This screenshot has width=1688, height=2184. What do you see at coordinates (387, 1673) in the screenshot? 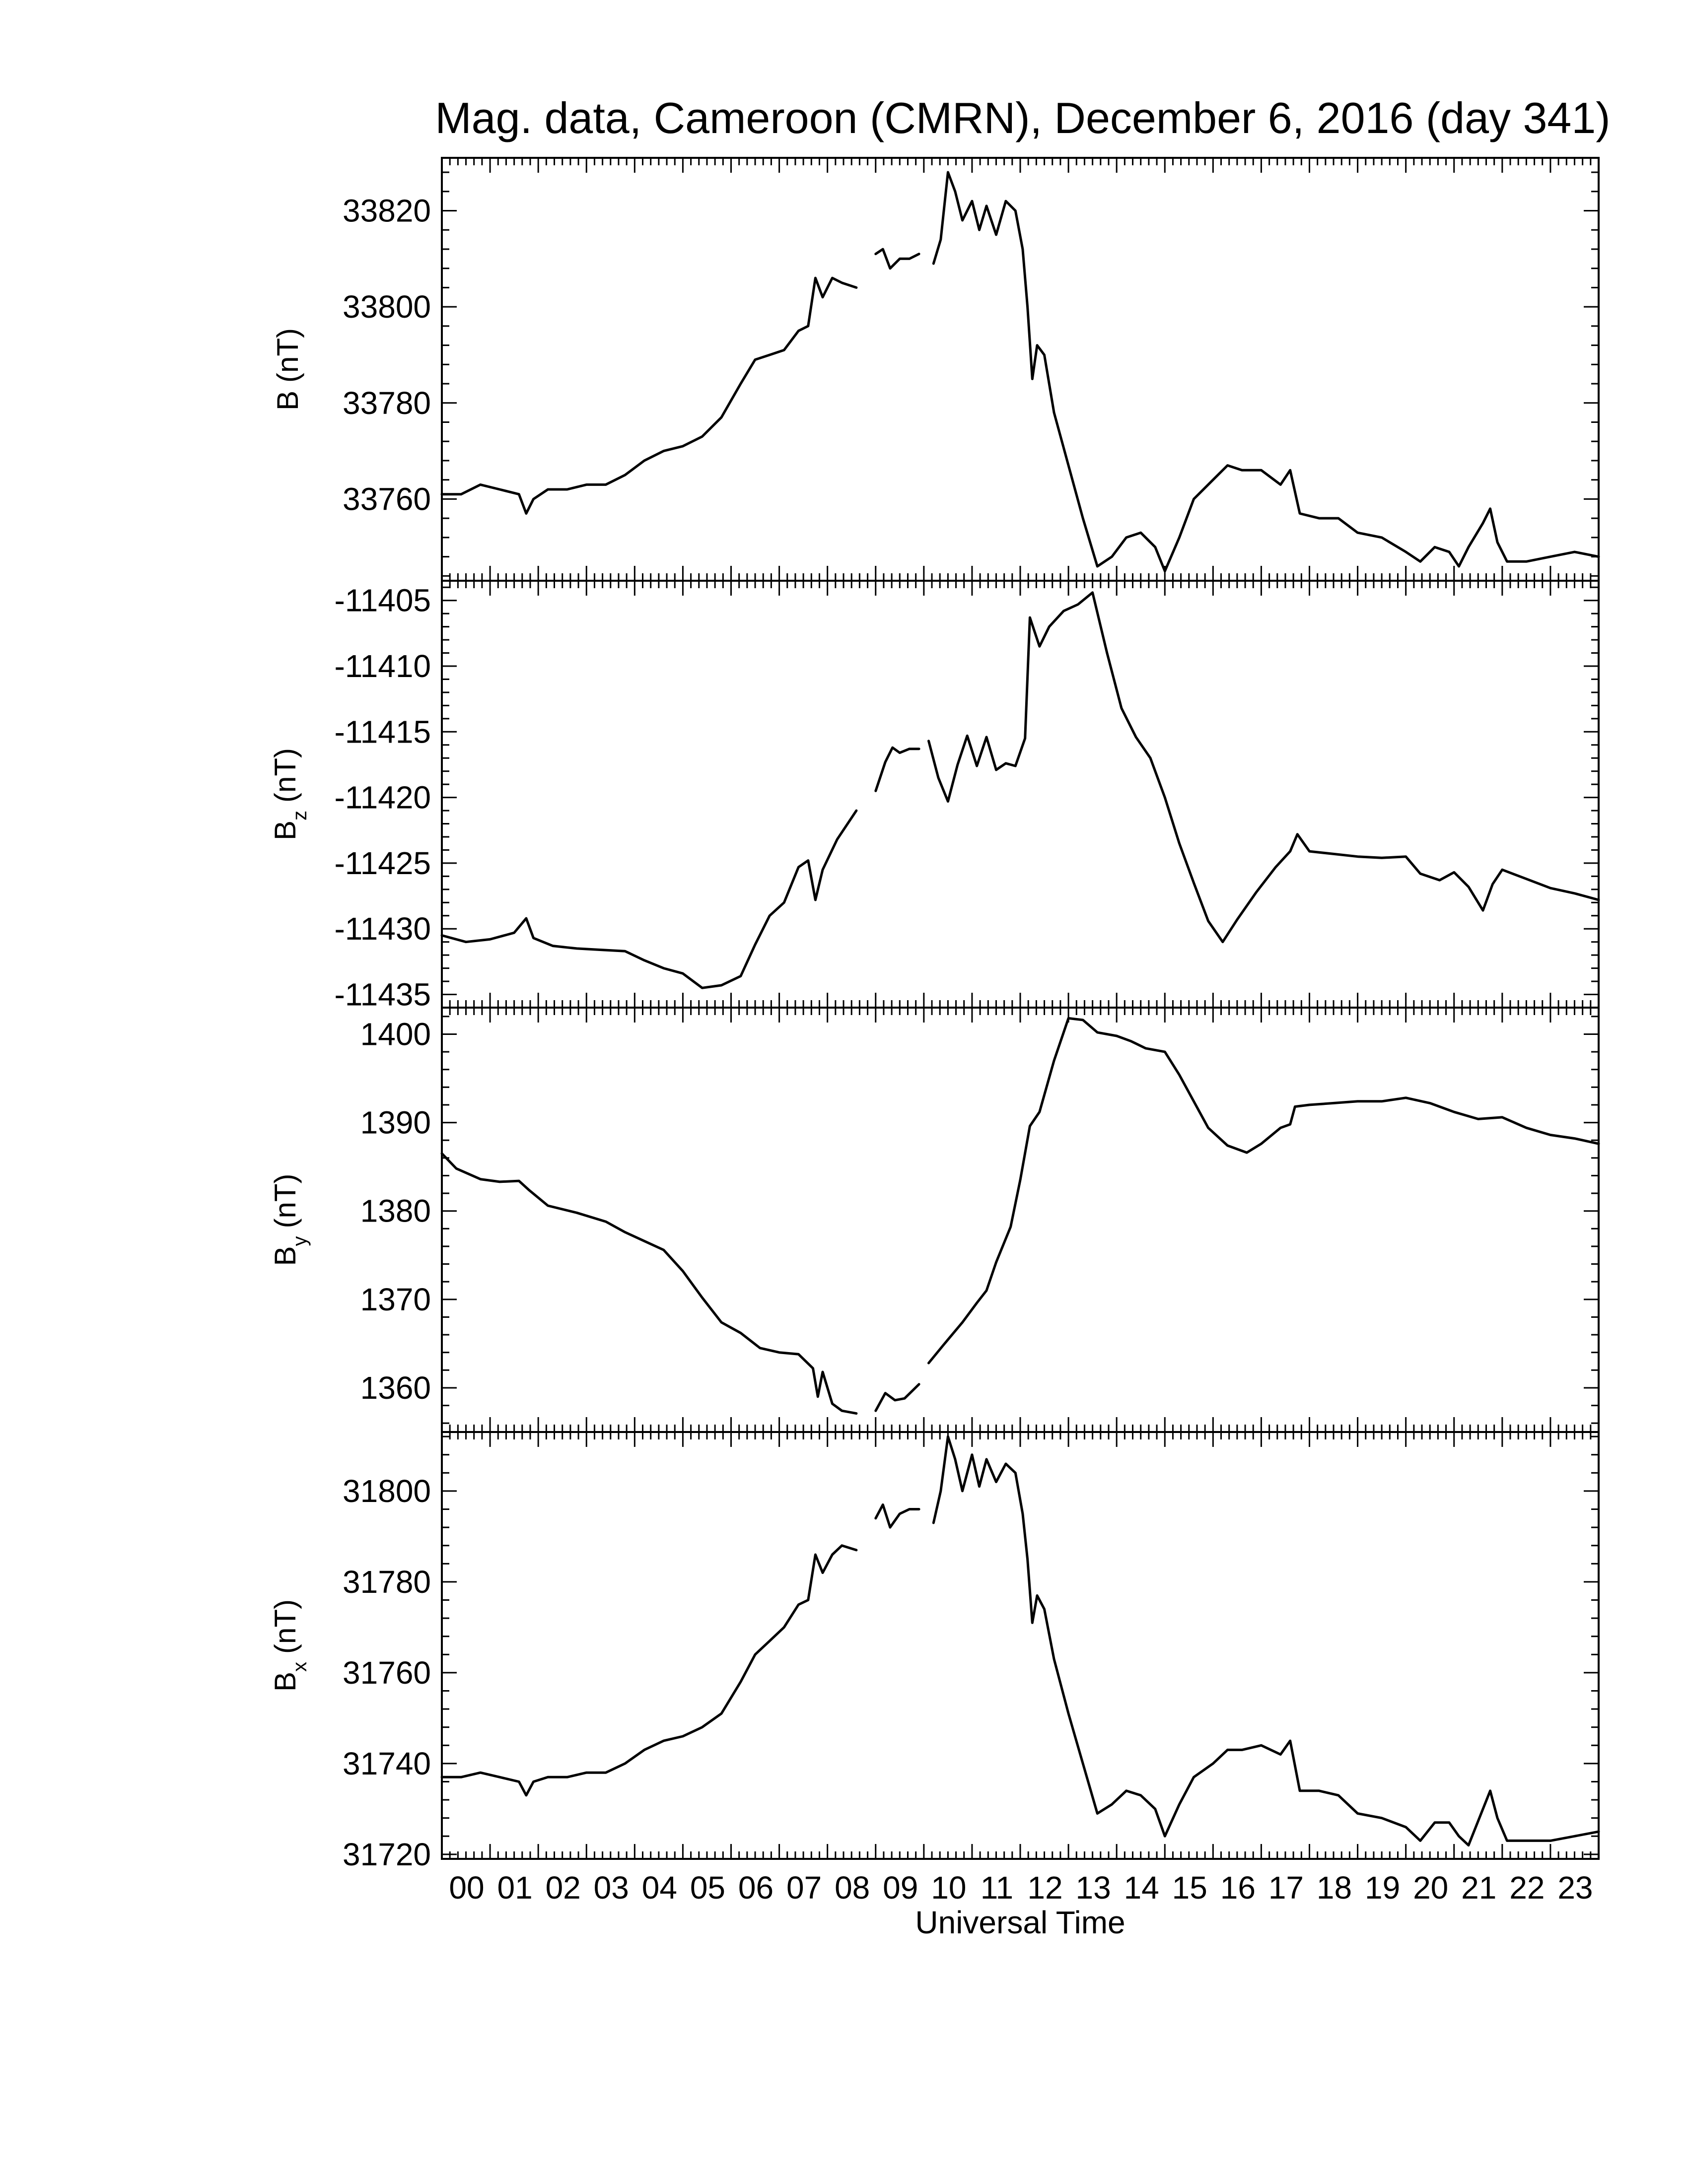
I see `y-tick-label: 31760` at bounding box center [387, 1673].